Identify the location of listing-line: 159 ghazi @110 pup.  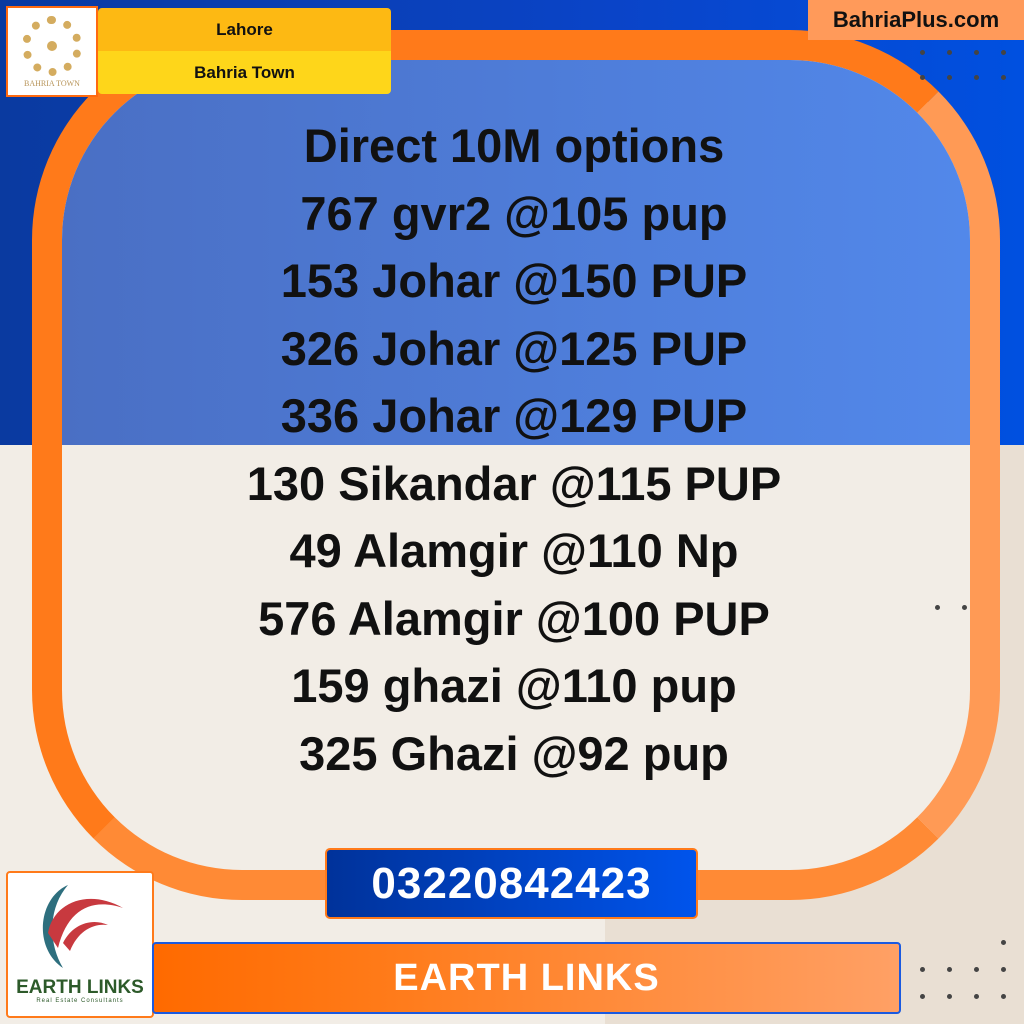
(514, 685).